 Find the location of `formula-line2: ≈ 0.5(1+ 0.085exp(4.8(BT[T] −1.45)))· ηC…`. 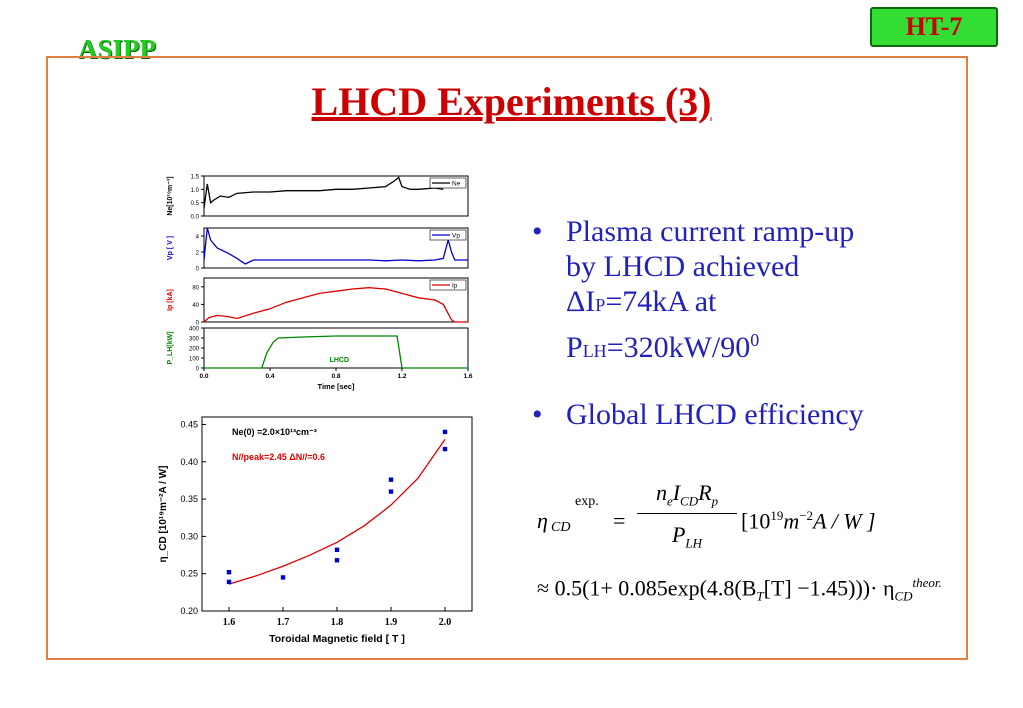

formula-line2: ≈ 0.5(1+ 0.085exp(4.8(BT[T] −1.45)))· ηC… is located at coordinates (739, 589).